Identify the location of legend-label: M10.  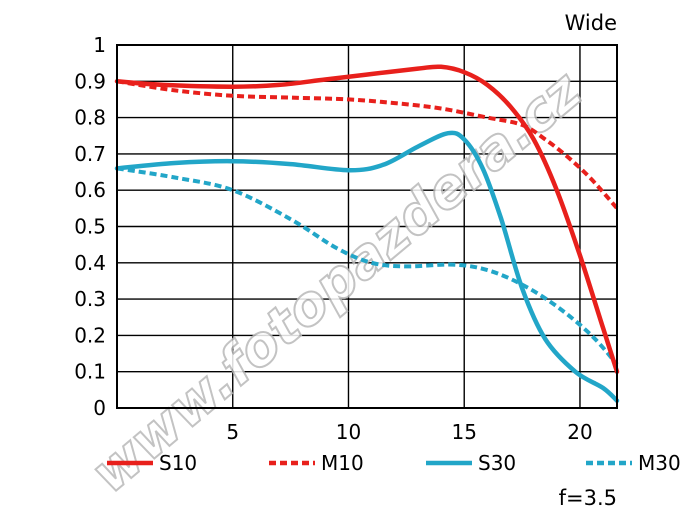
(342, 463).